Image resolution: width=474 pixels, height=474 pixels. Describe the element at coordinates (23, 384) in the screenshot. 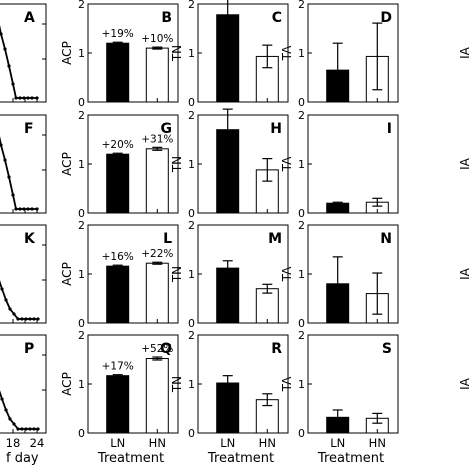

I see `line-panel-P: P` at that location.